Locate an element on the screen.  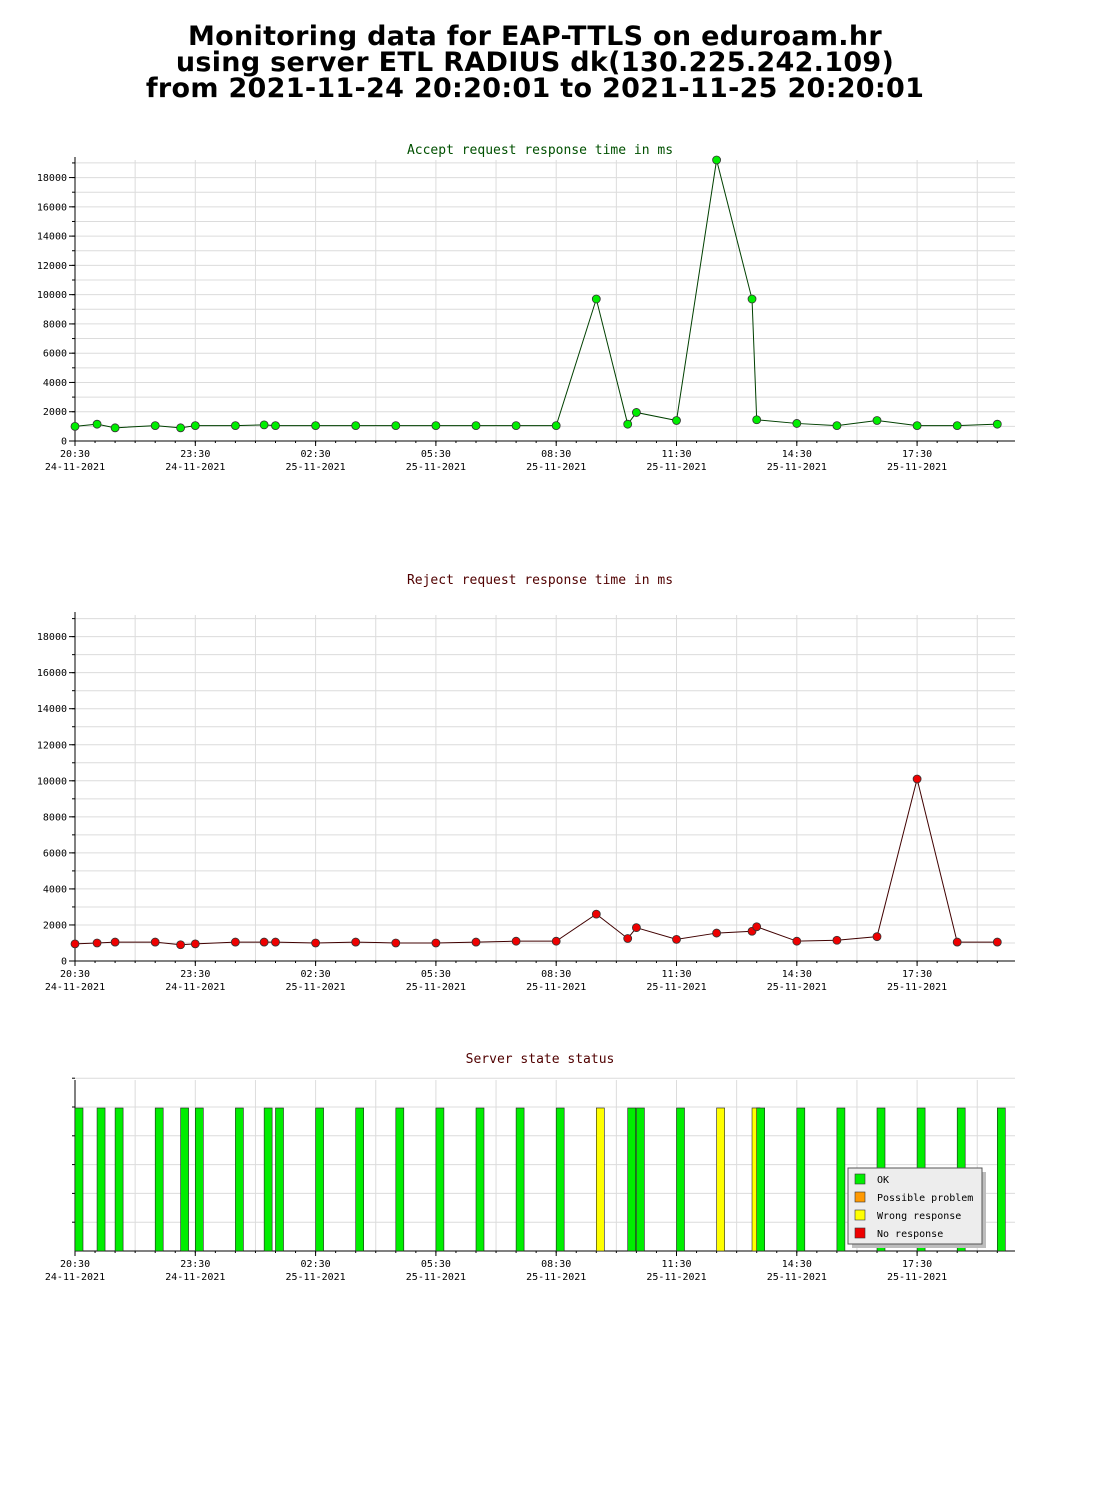
legend-box is located at coordinates (915, 1206).